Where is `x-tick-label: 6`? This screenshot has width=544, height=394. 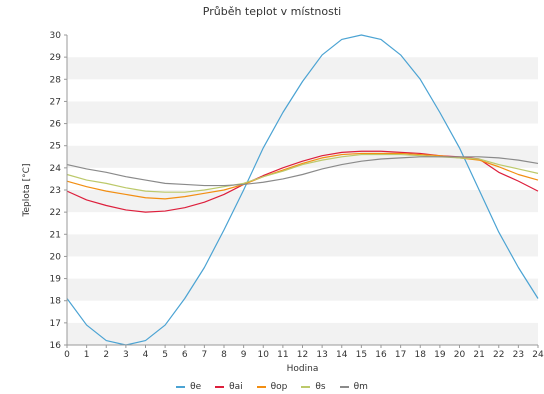
x-tick-label: 6 is located at coordinates (185, 355).